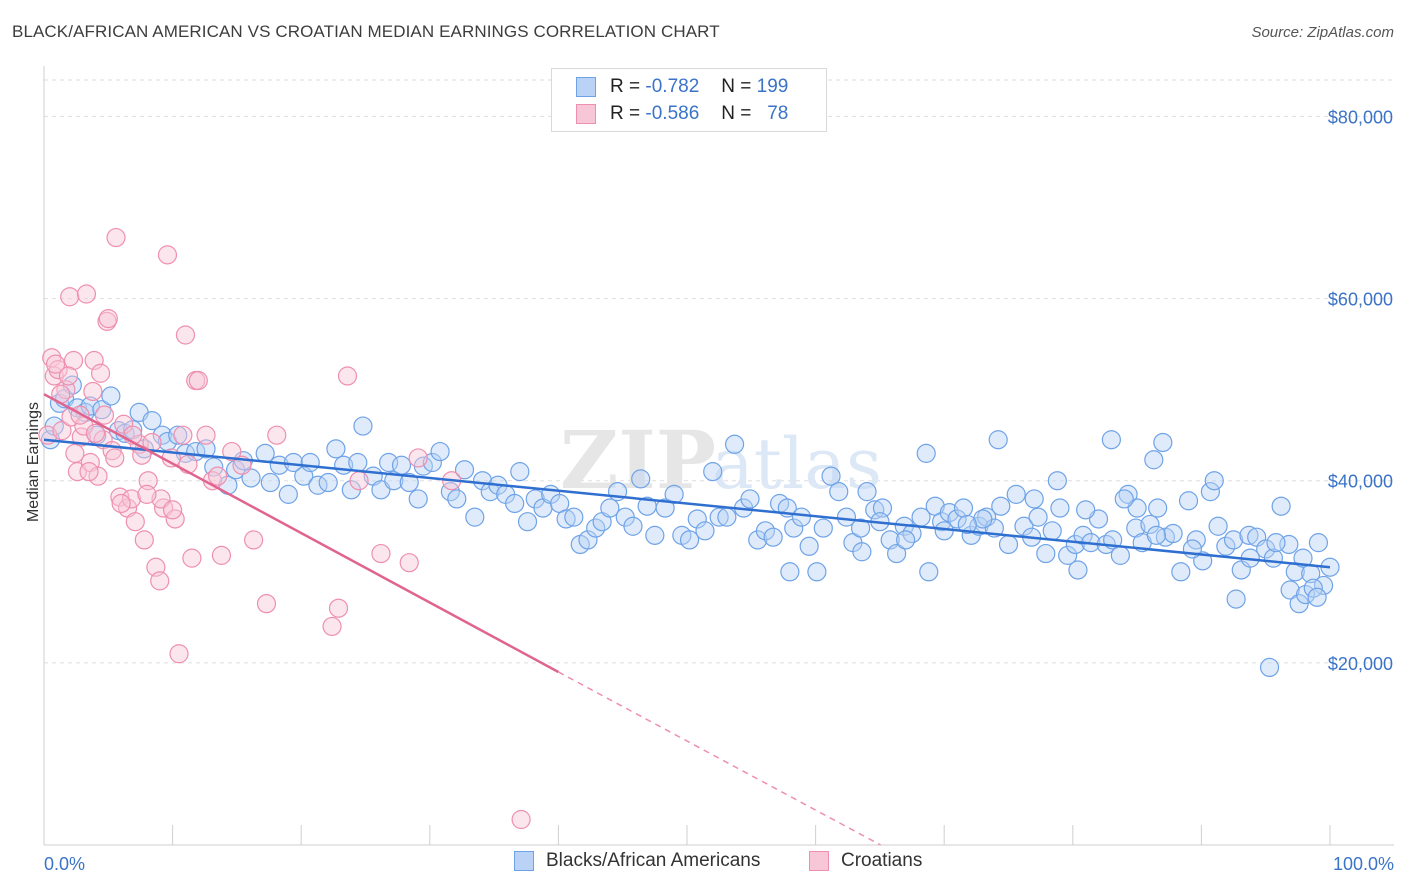  What do you see at coordinates (586, 114) in the screenshot?
I see `legend-swatch-croatians` at bounding box center [586, 114].